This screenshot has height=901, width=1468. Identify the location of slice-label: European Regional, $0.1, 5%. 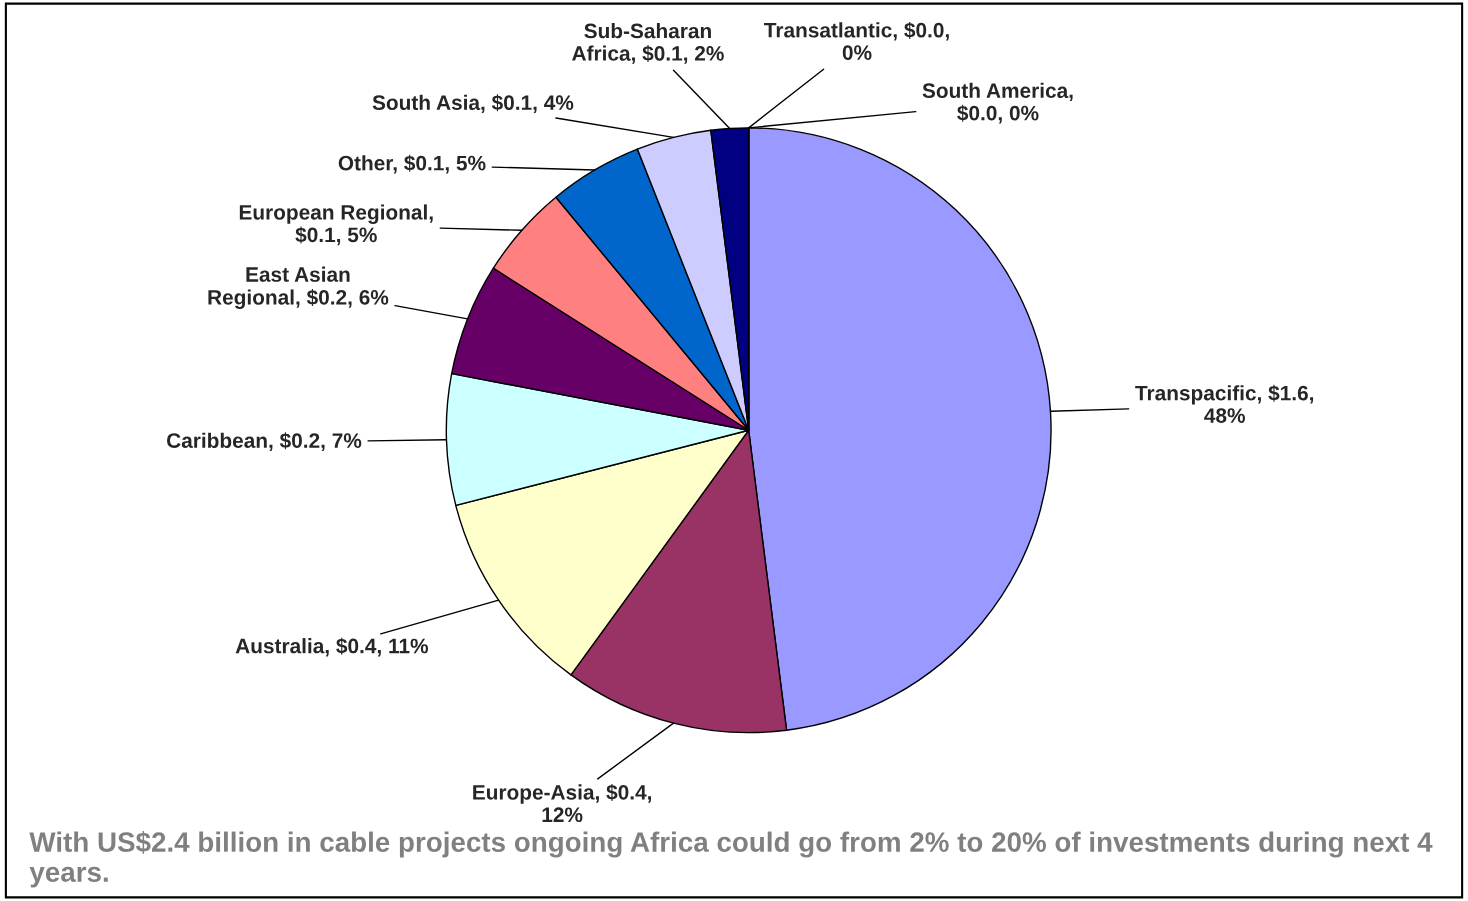
(336, 225).